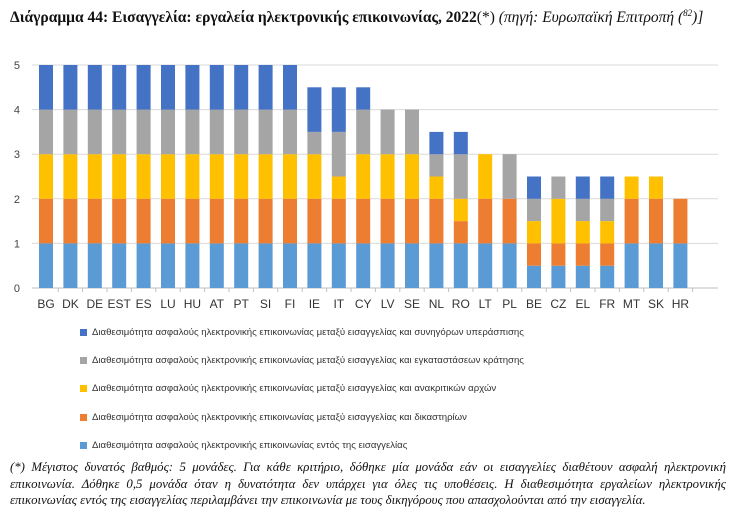 Image resolution: width=734 pixels, height=530 pixels. What do you see at coordinates (485, 18) in the screenshot?
I see `title-marker: (*)` at bounding box center [485, 18].